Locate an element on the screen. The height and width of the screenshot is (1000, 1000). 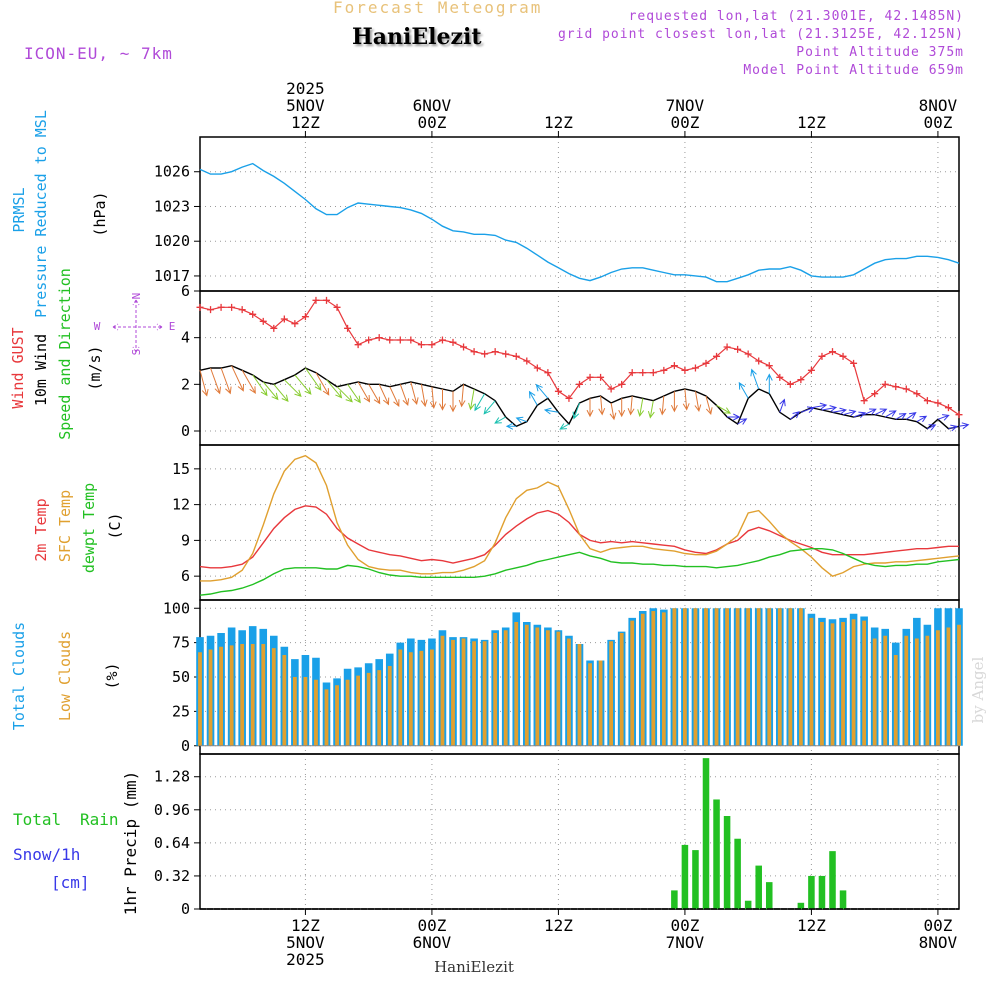
y-axis-title: (hPa) is located at coordinates (100, 213).